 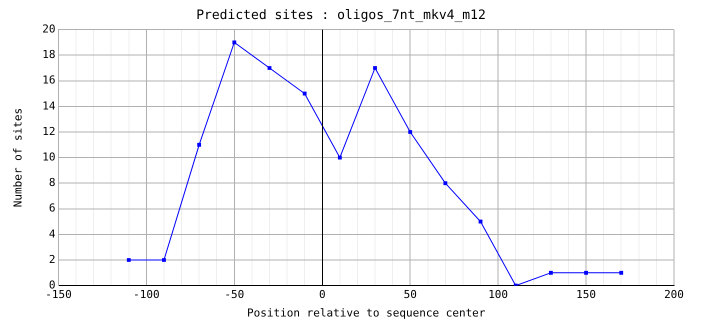 I want to click on x-tick-label: 50, so click(x=410, y=295).